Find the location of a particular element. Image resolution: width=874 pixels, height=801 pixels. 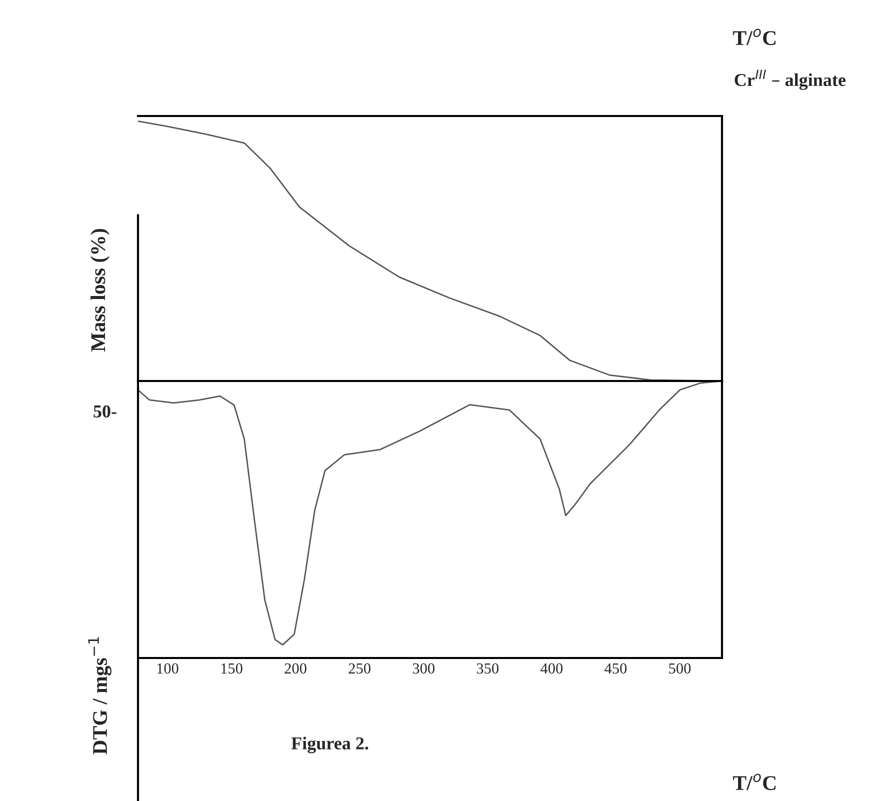

x-axis-title: T/$^{o}$C is located at coordinates (754, 782).